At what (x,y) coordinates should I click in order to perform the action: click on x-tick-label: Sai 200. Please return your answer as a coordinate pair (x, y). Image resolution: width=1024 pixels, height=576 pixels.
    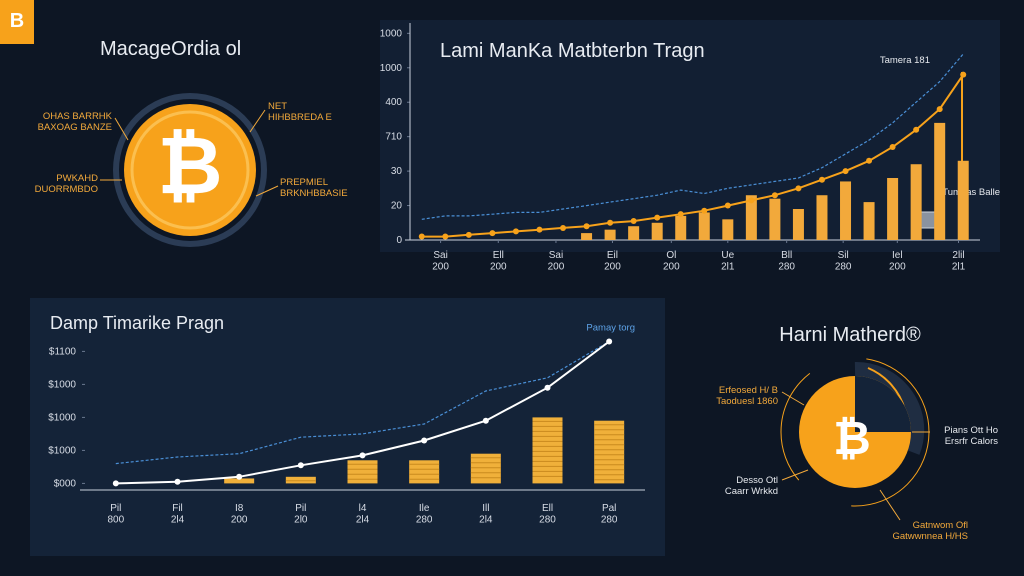
    Looking at the image, I should click on (440, 261).